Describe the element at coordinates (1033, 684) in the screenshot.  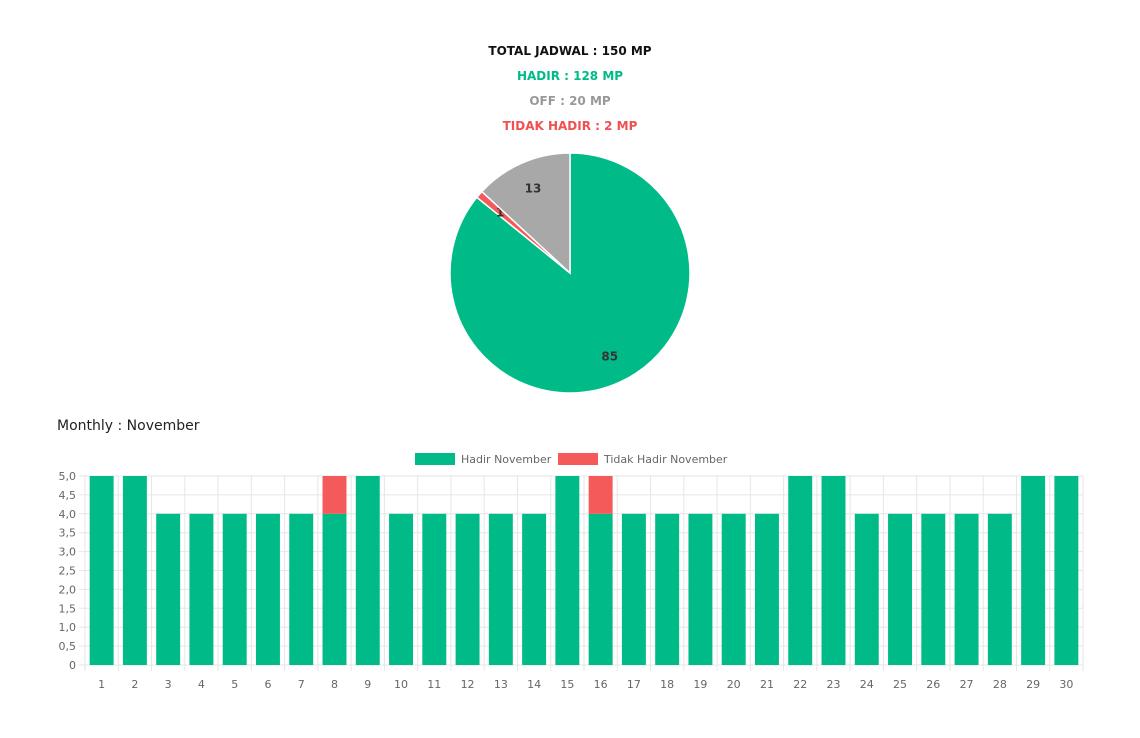
I see `x-tick-label: 29` at that location.